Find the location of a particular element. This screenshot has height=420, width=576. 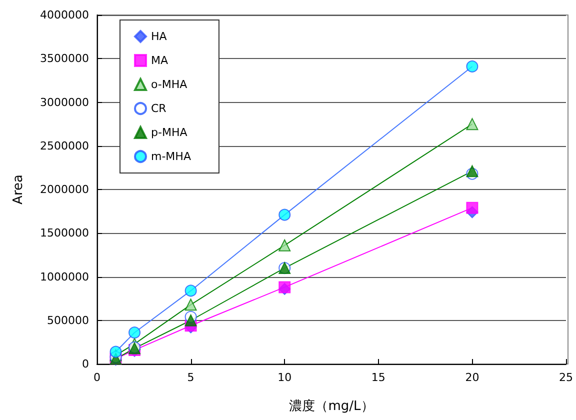

x-tick-label: 25 is located at coordinates (566, 377).